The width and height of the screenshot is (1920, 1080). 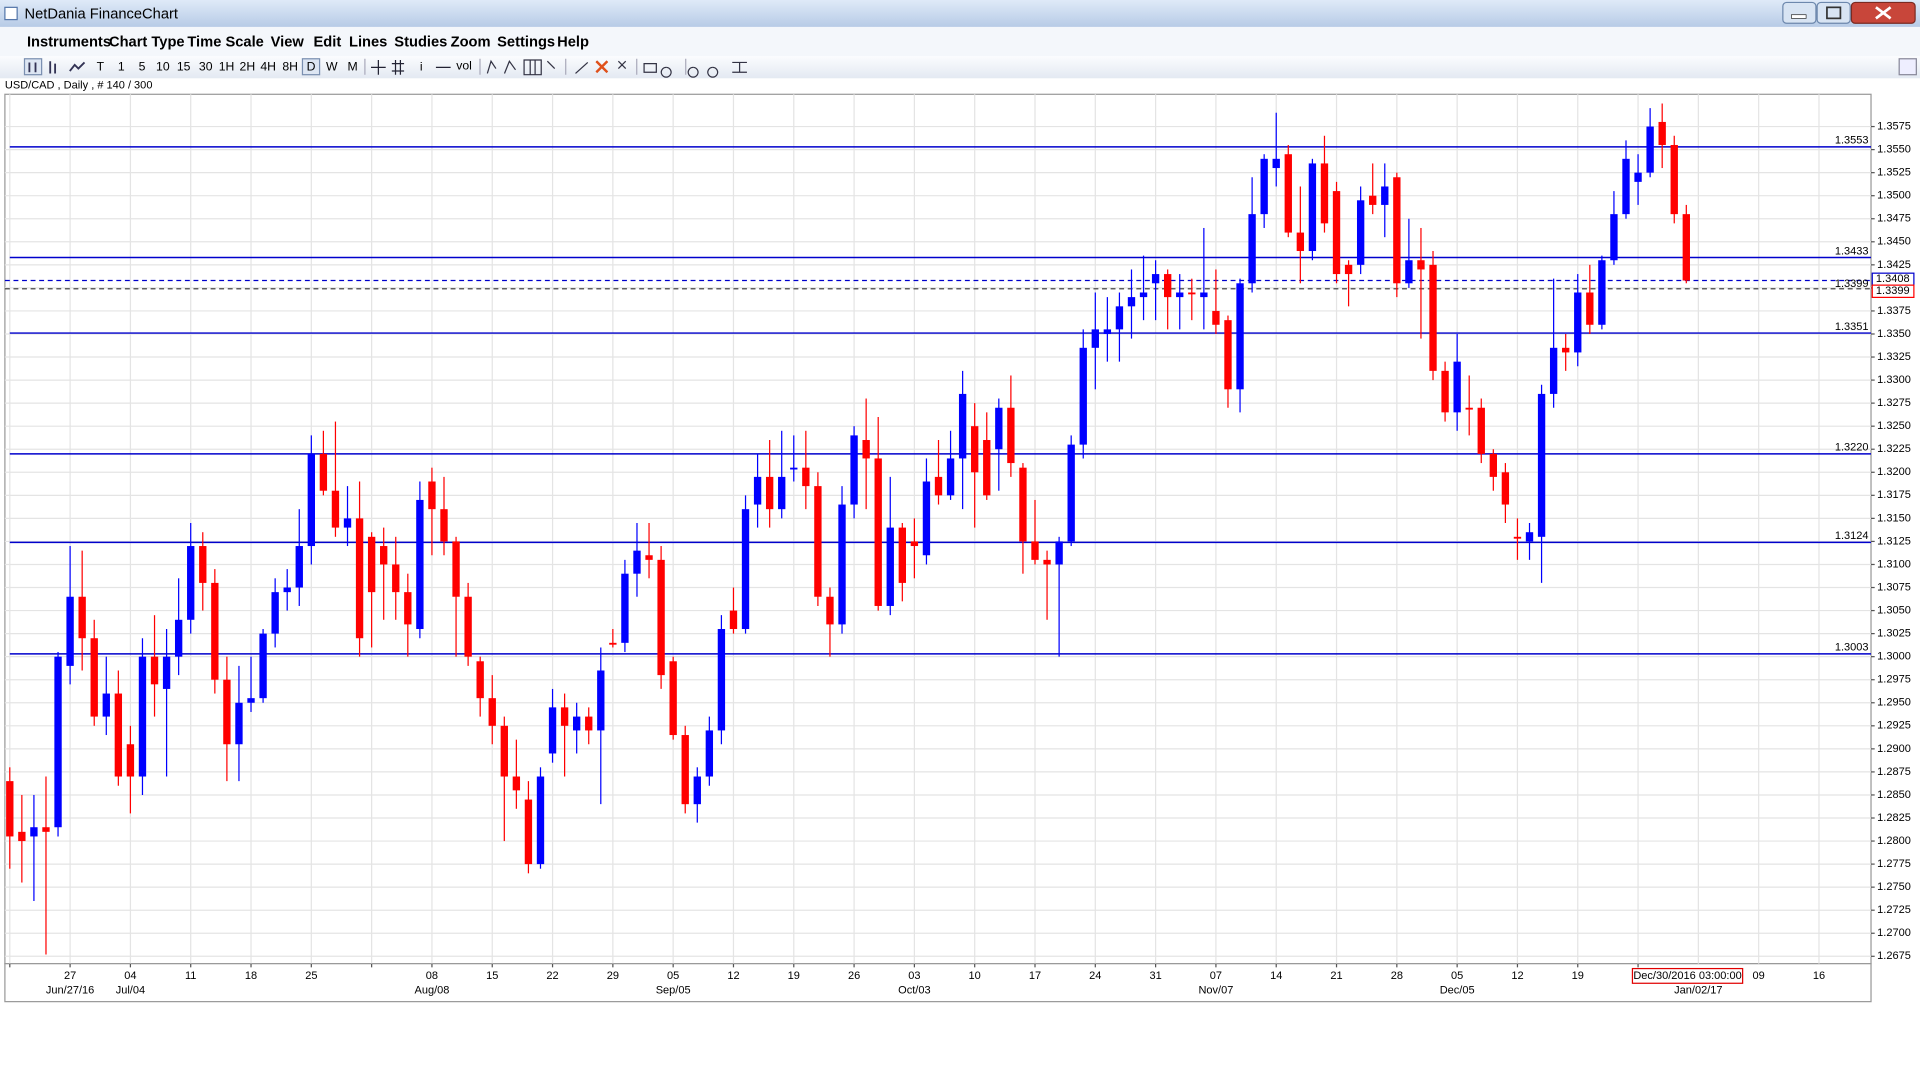 I want to click on x-sub-label: Dec/05, so click(x=1457, y=991).